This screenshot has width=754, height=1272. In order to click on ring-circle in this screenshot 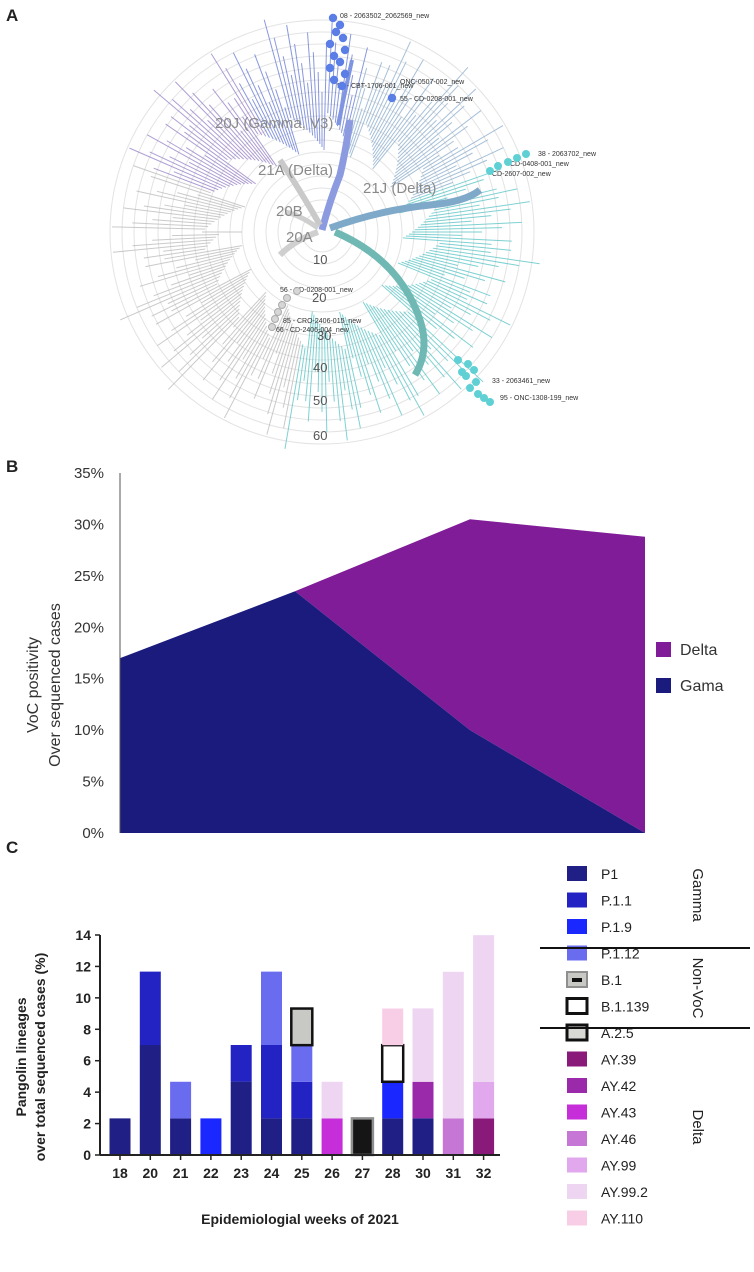, I will do `click(322, 232)`.